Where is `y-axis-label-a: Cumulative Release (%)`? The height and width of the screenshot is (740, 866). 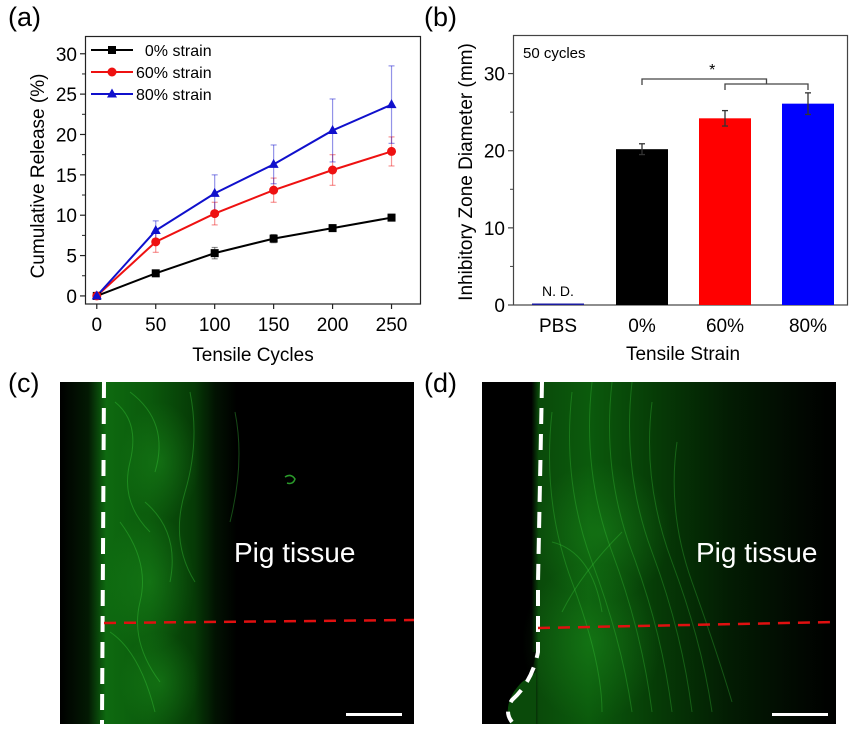
y-axis-label-a: Cumulative Release (%) is located at coordinates (38, 176).